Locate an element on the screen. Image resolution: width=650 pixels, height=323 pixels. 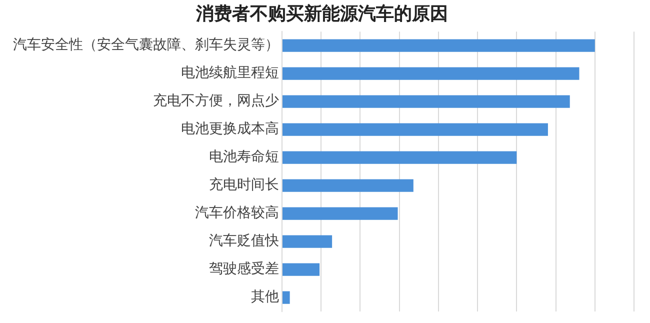
y-tick-label: 充电时间长 is located at coordinates (244, 185).